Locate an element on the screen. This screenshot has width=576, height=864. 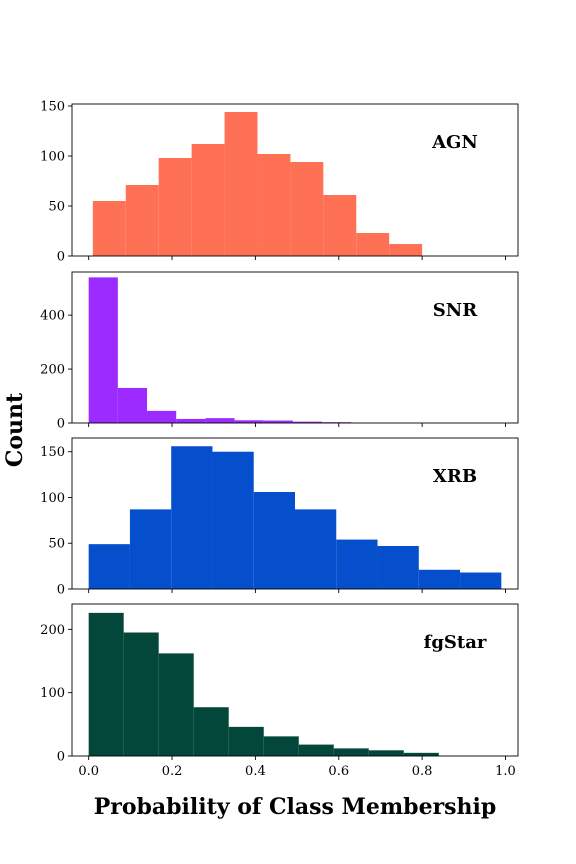
x-tick-label: 1.0 is located at coordinates (505, 771).